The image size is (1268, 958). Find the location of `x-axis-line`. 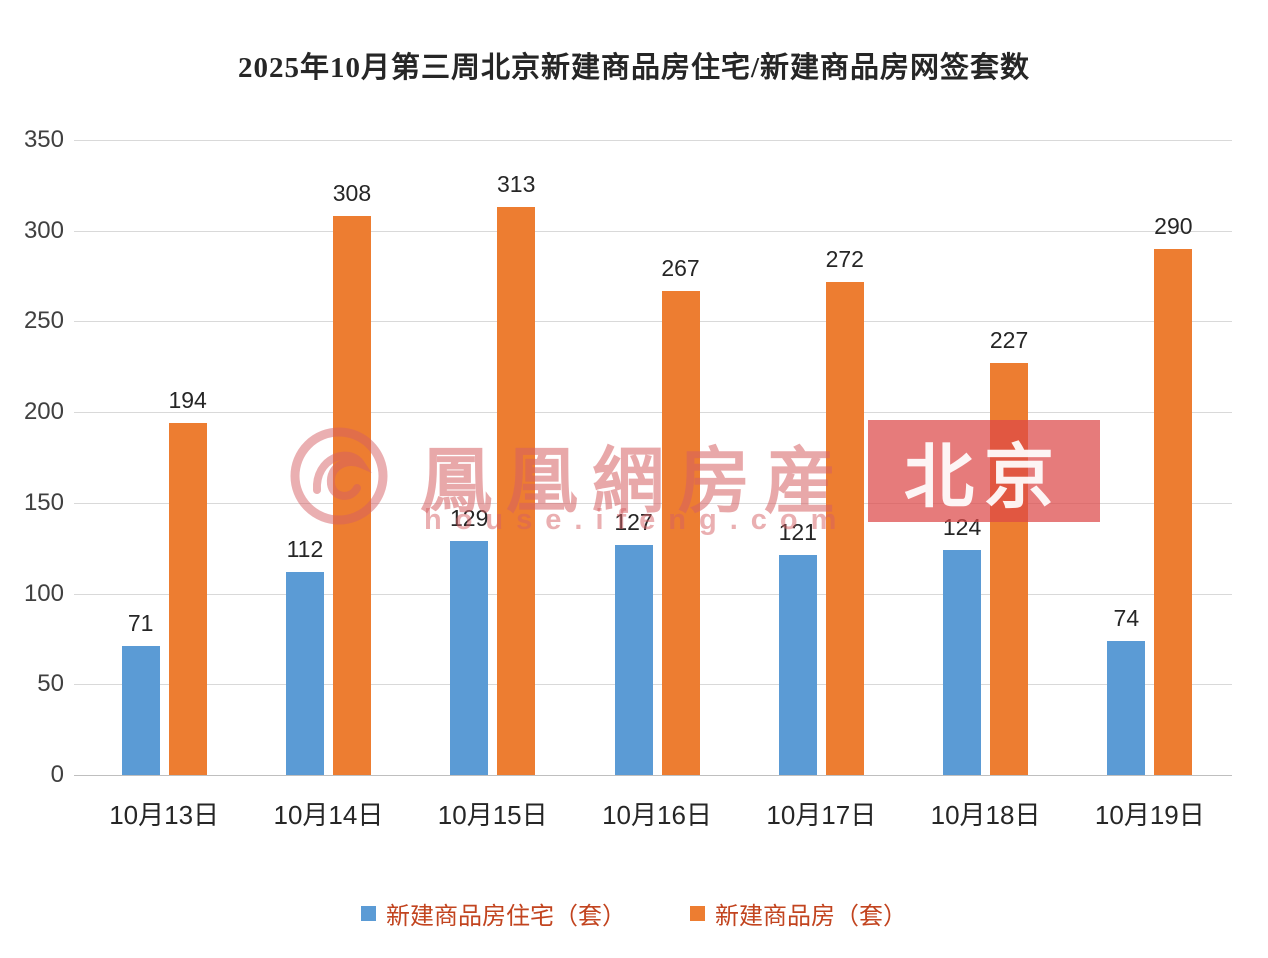

x-axis-line is located at coordinates (653, 775).